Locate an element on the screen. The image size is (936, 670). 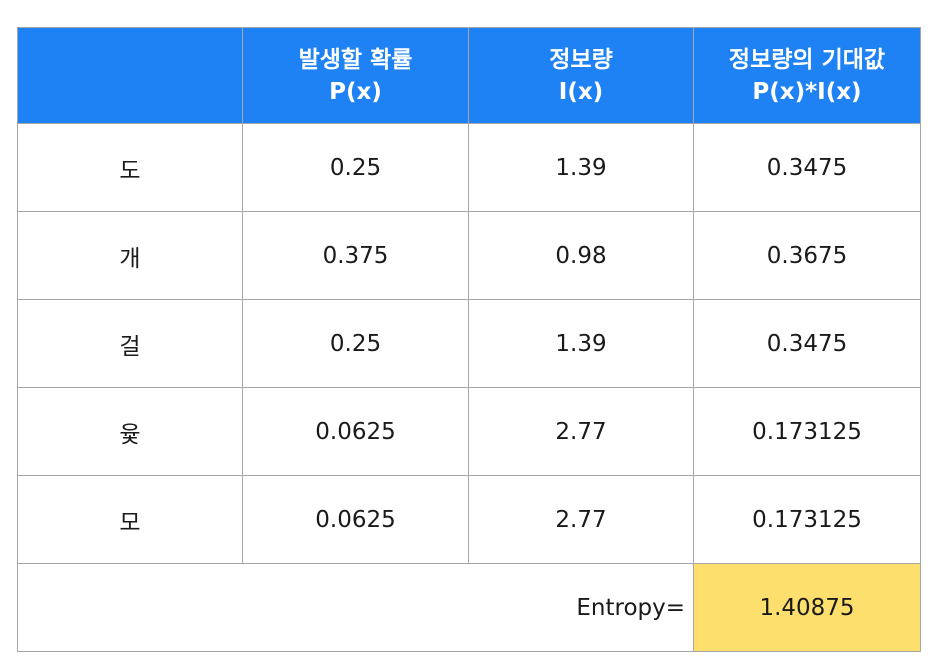
table-row: 윷 0.0625 2.77 0.173125 is located at coordinates (469, 431).